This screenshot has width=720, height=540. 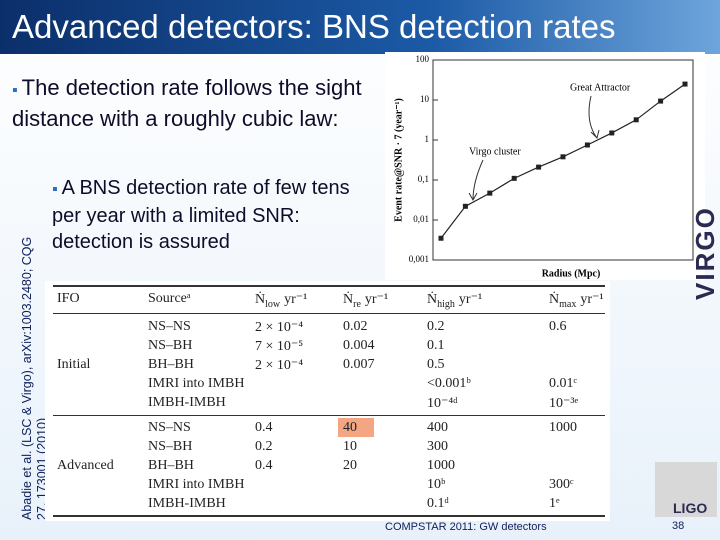 I want to click on column-header: Ṅre yr⁻¹, so click(x=365, y=300).